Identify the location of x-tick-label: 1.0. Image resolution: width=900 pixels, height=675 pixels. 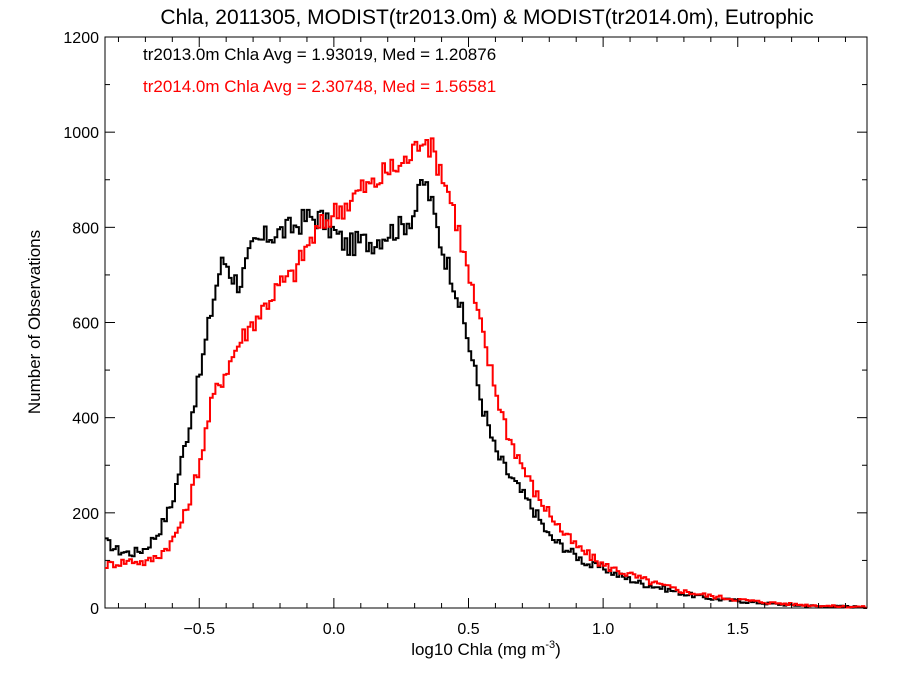
(603, 629).